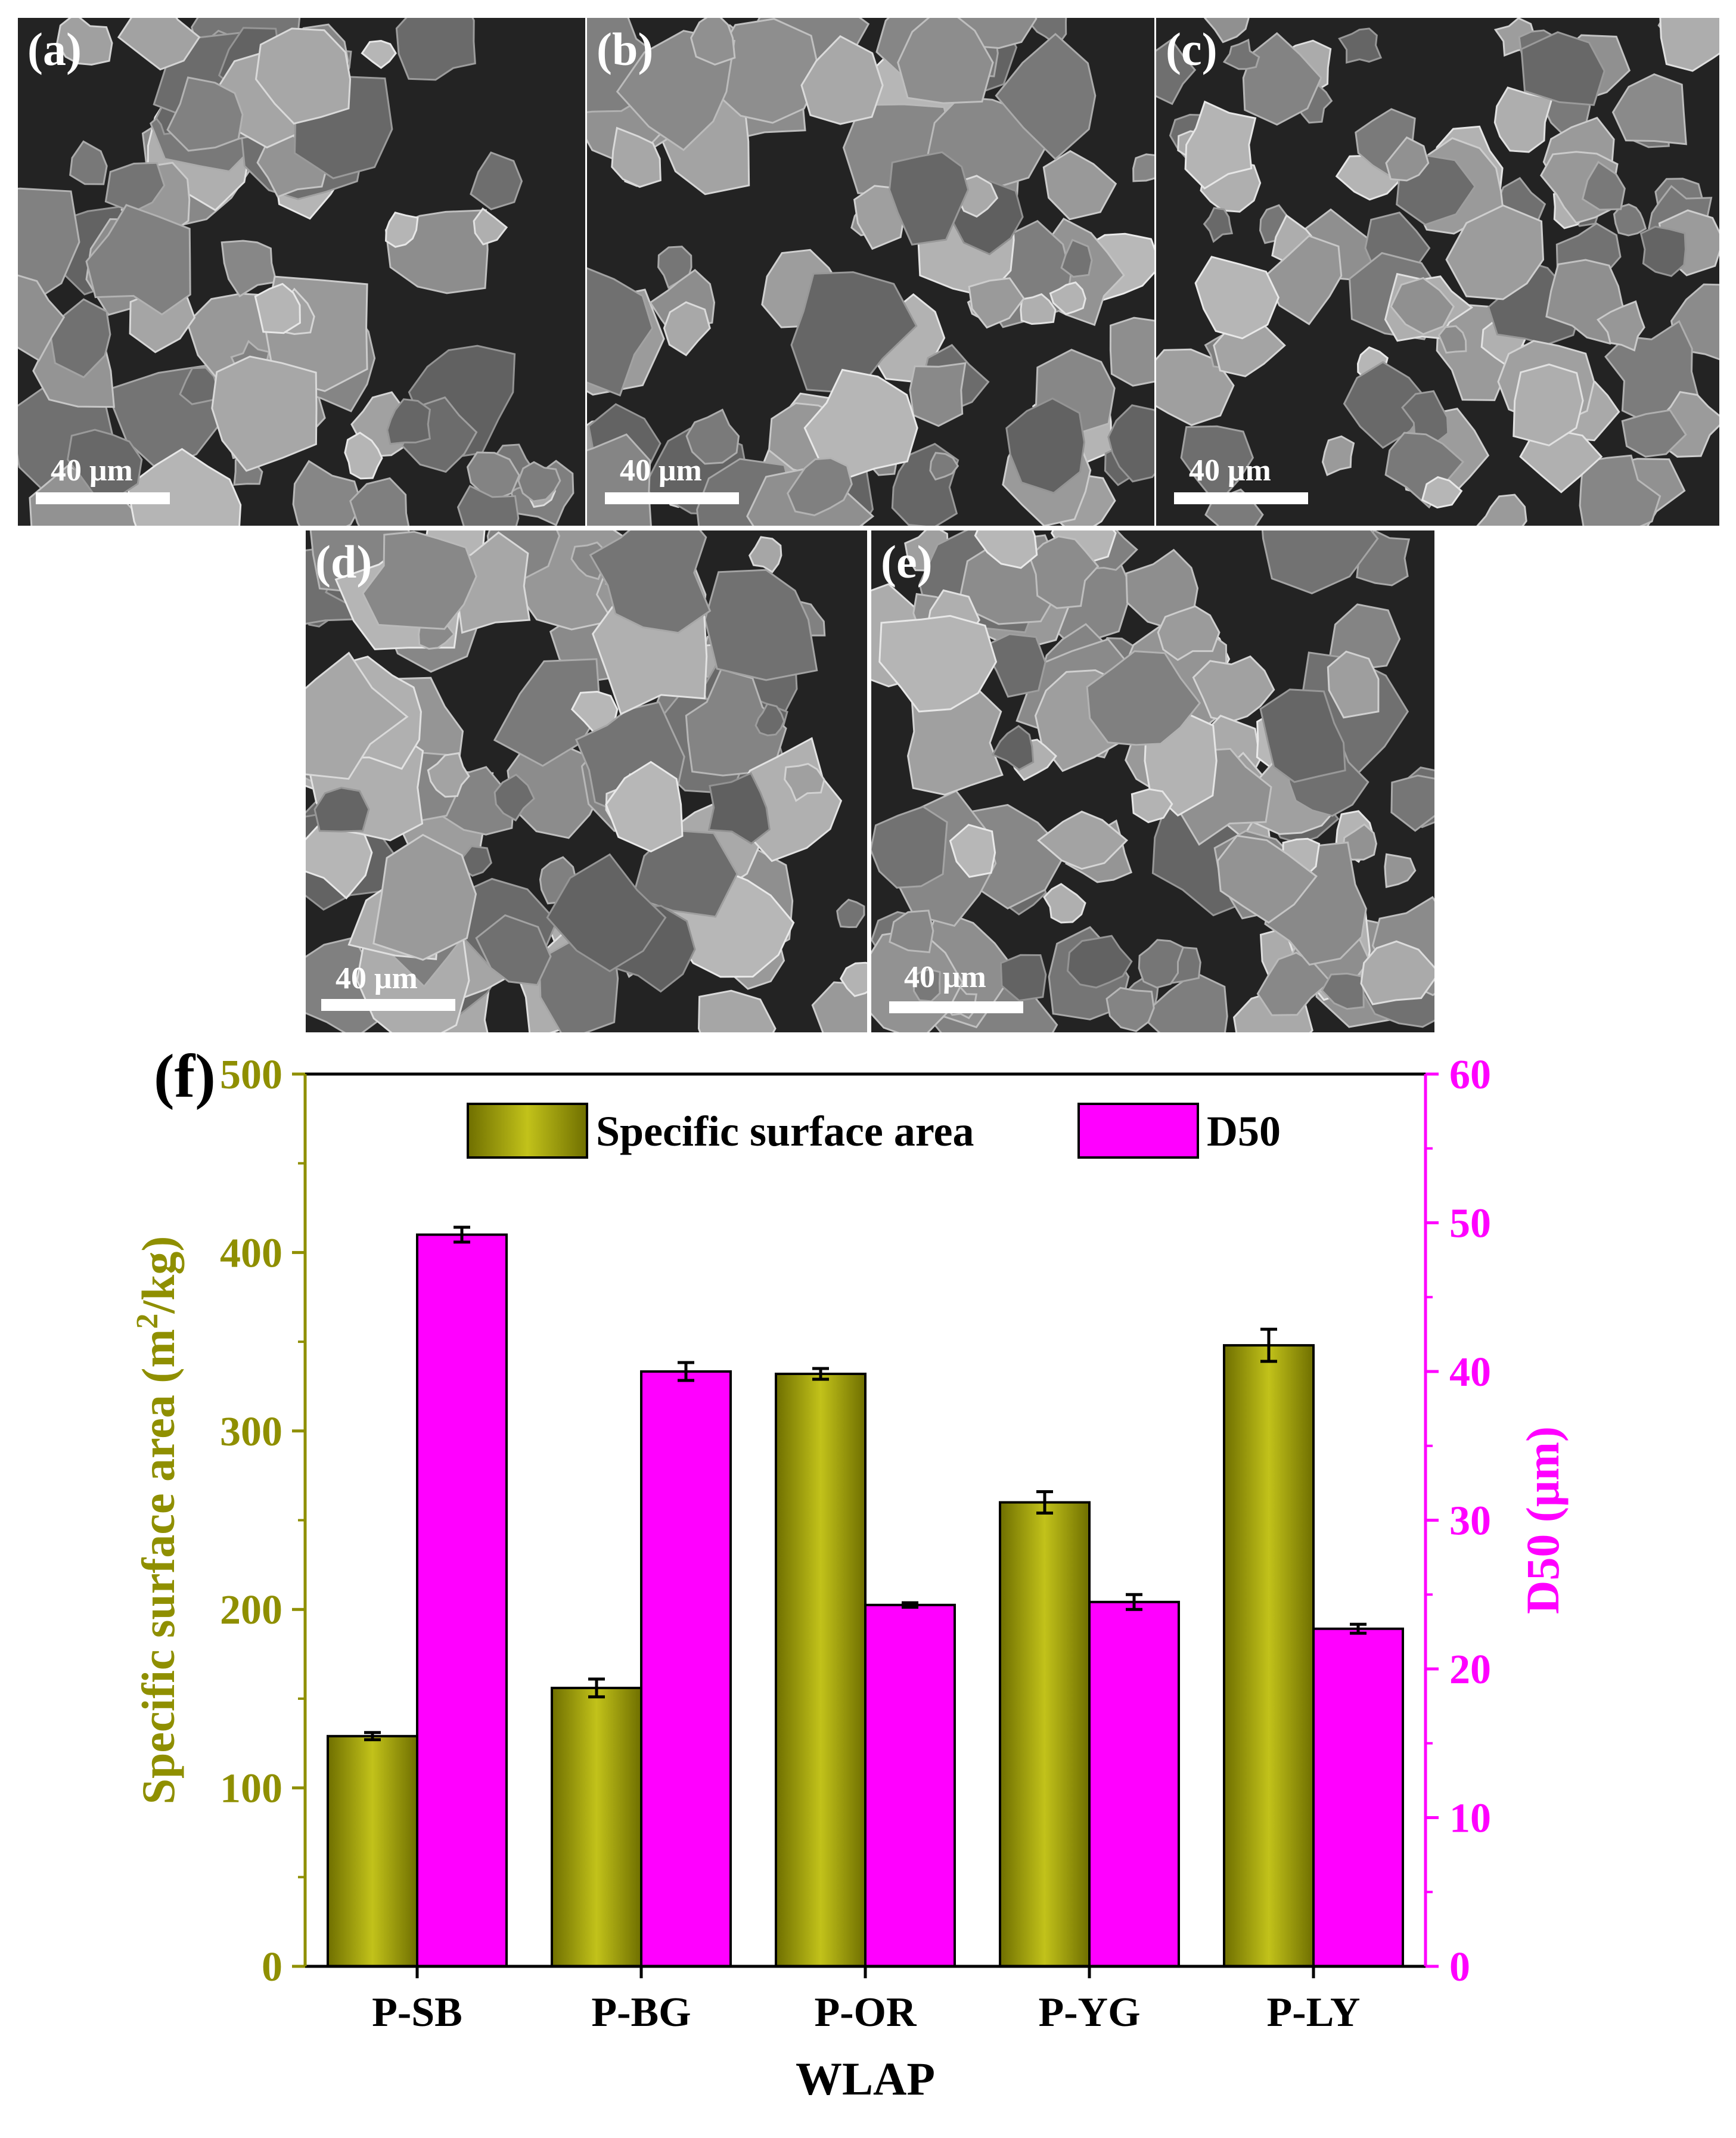  What do you see at coordinates (185, 1076) in the screenshot?
I see `chart-panel-label: (f)` at bounding box center [185, 1076].